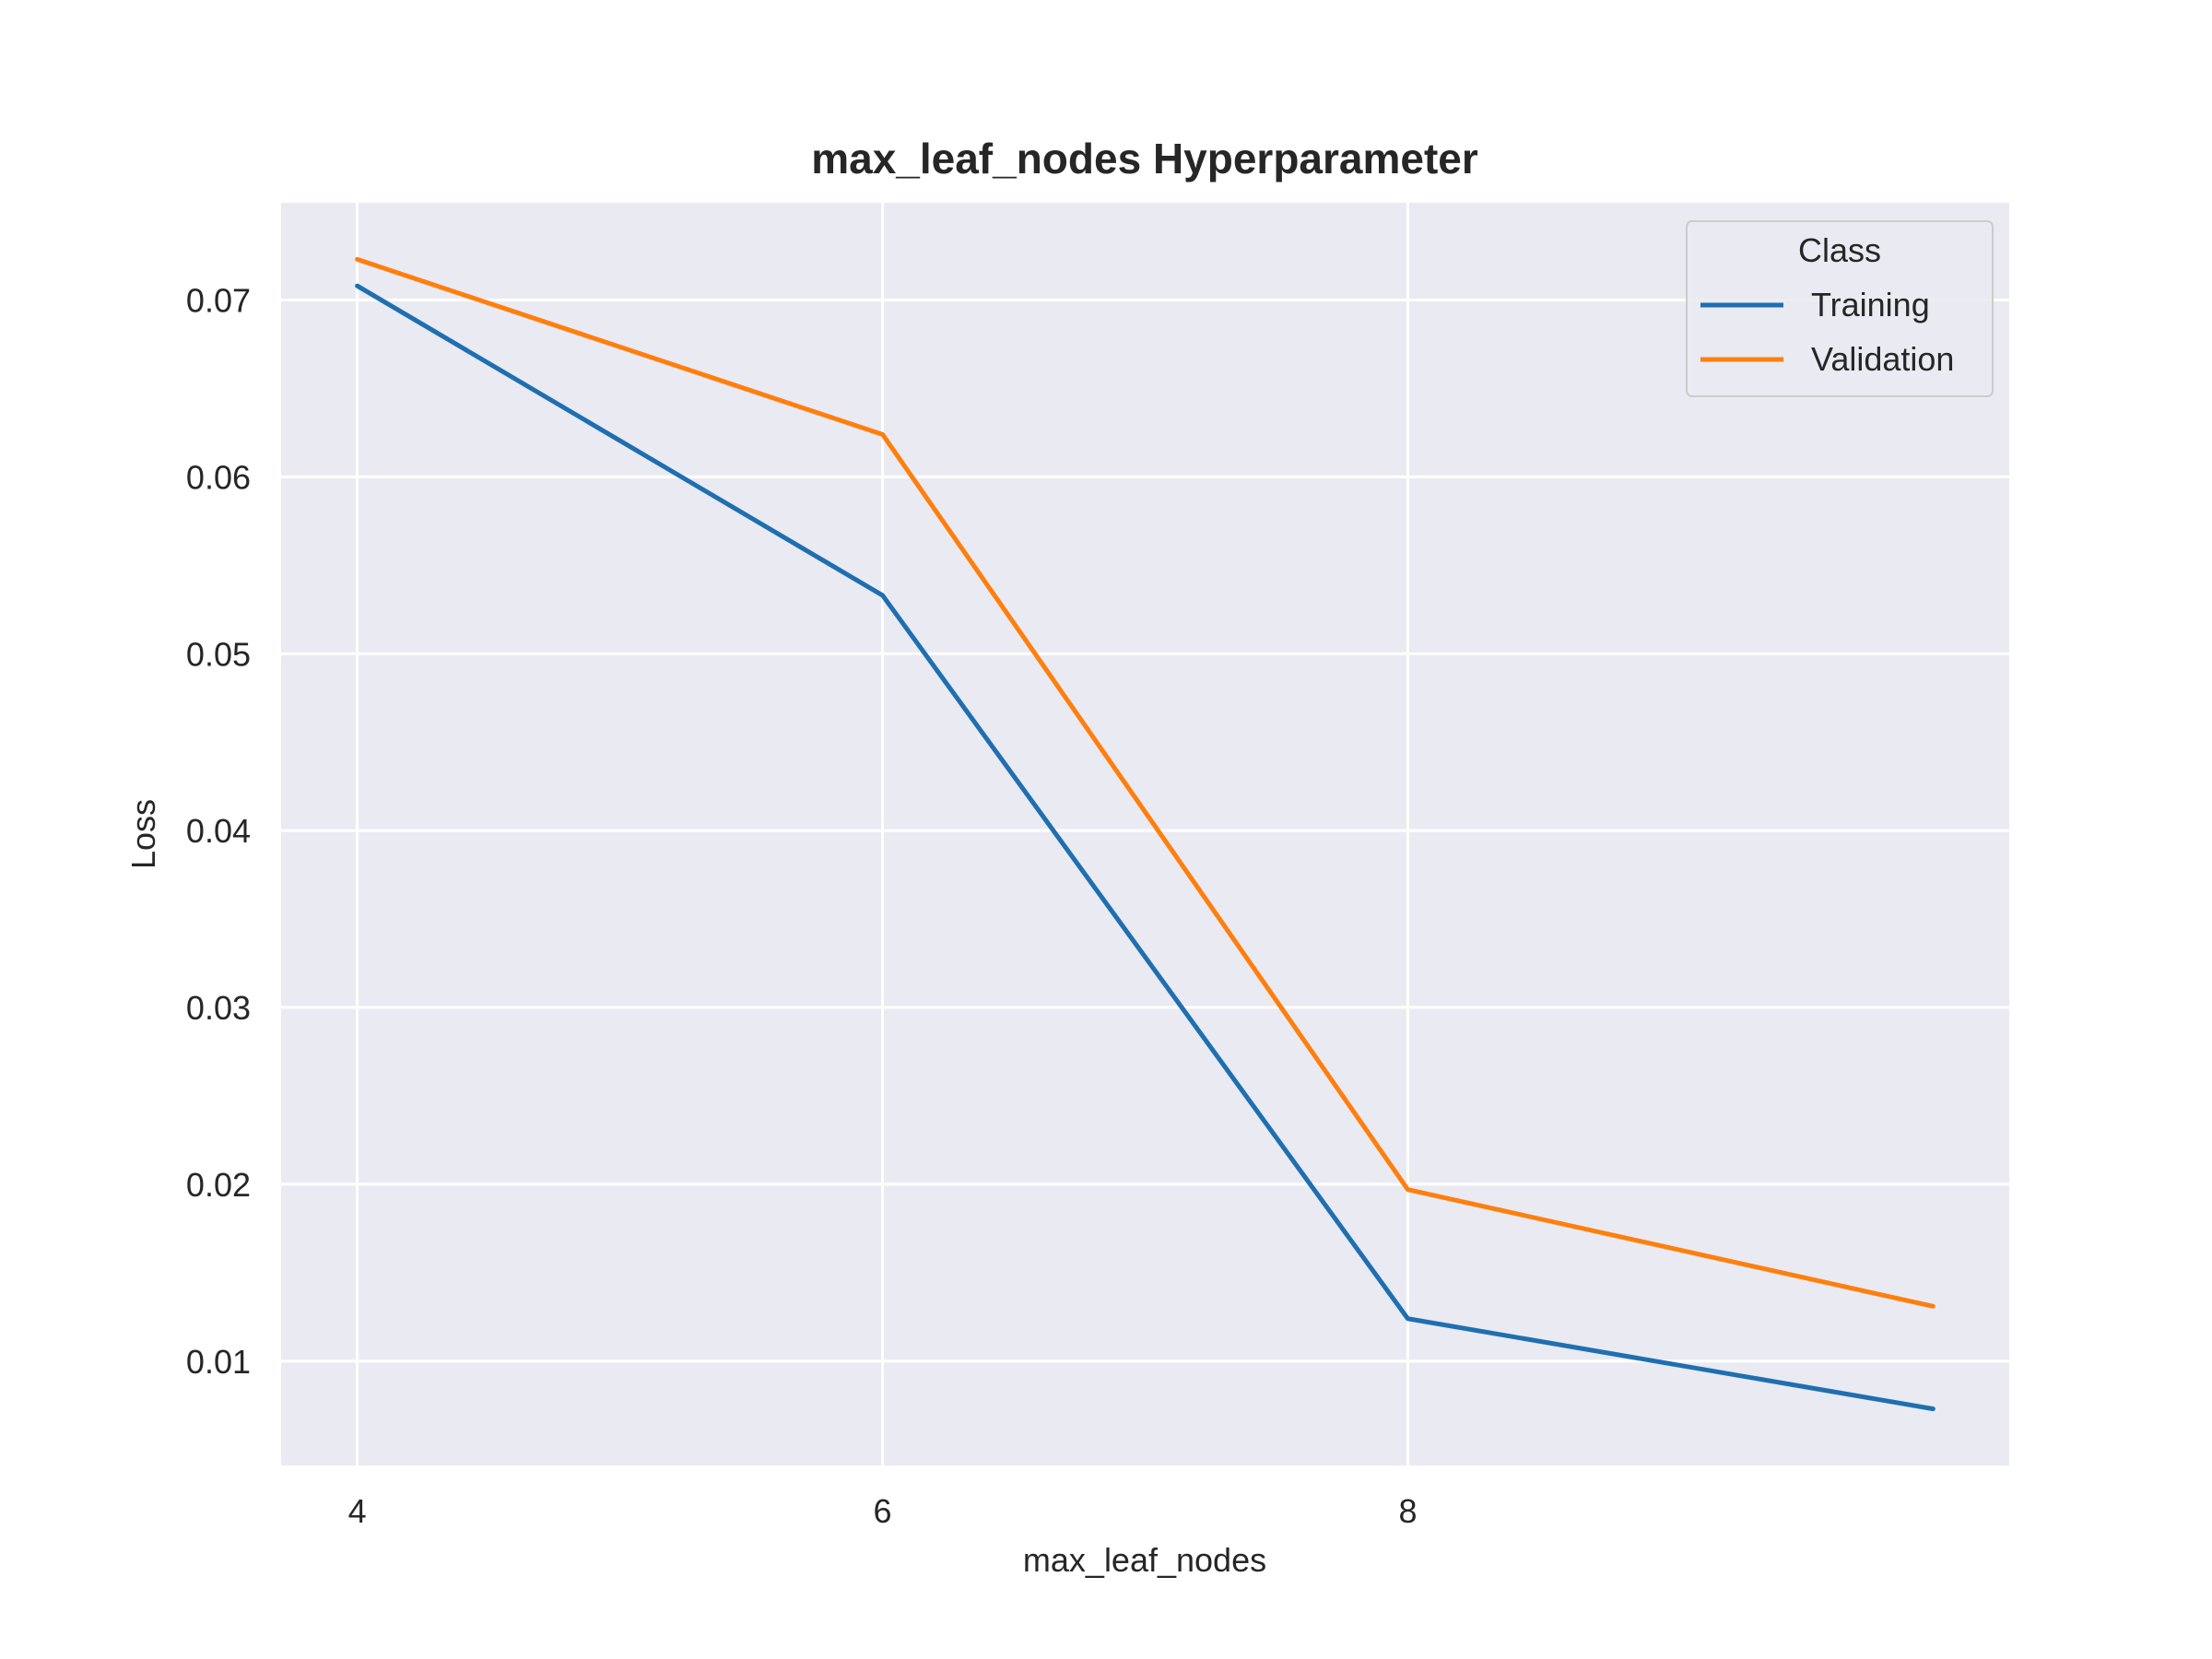 Image resolution: width=2212 pixels, height=1659 pixels. What do you see at coordinates (1882, 359) in the screenshot?
I see `legend-label-validation: Validation` at bounding box center [1882, 359].